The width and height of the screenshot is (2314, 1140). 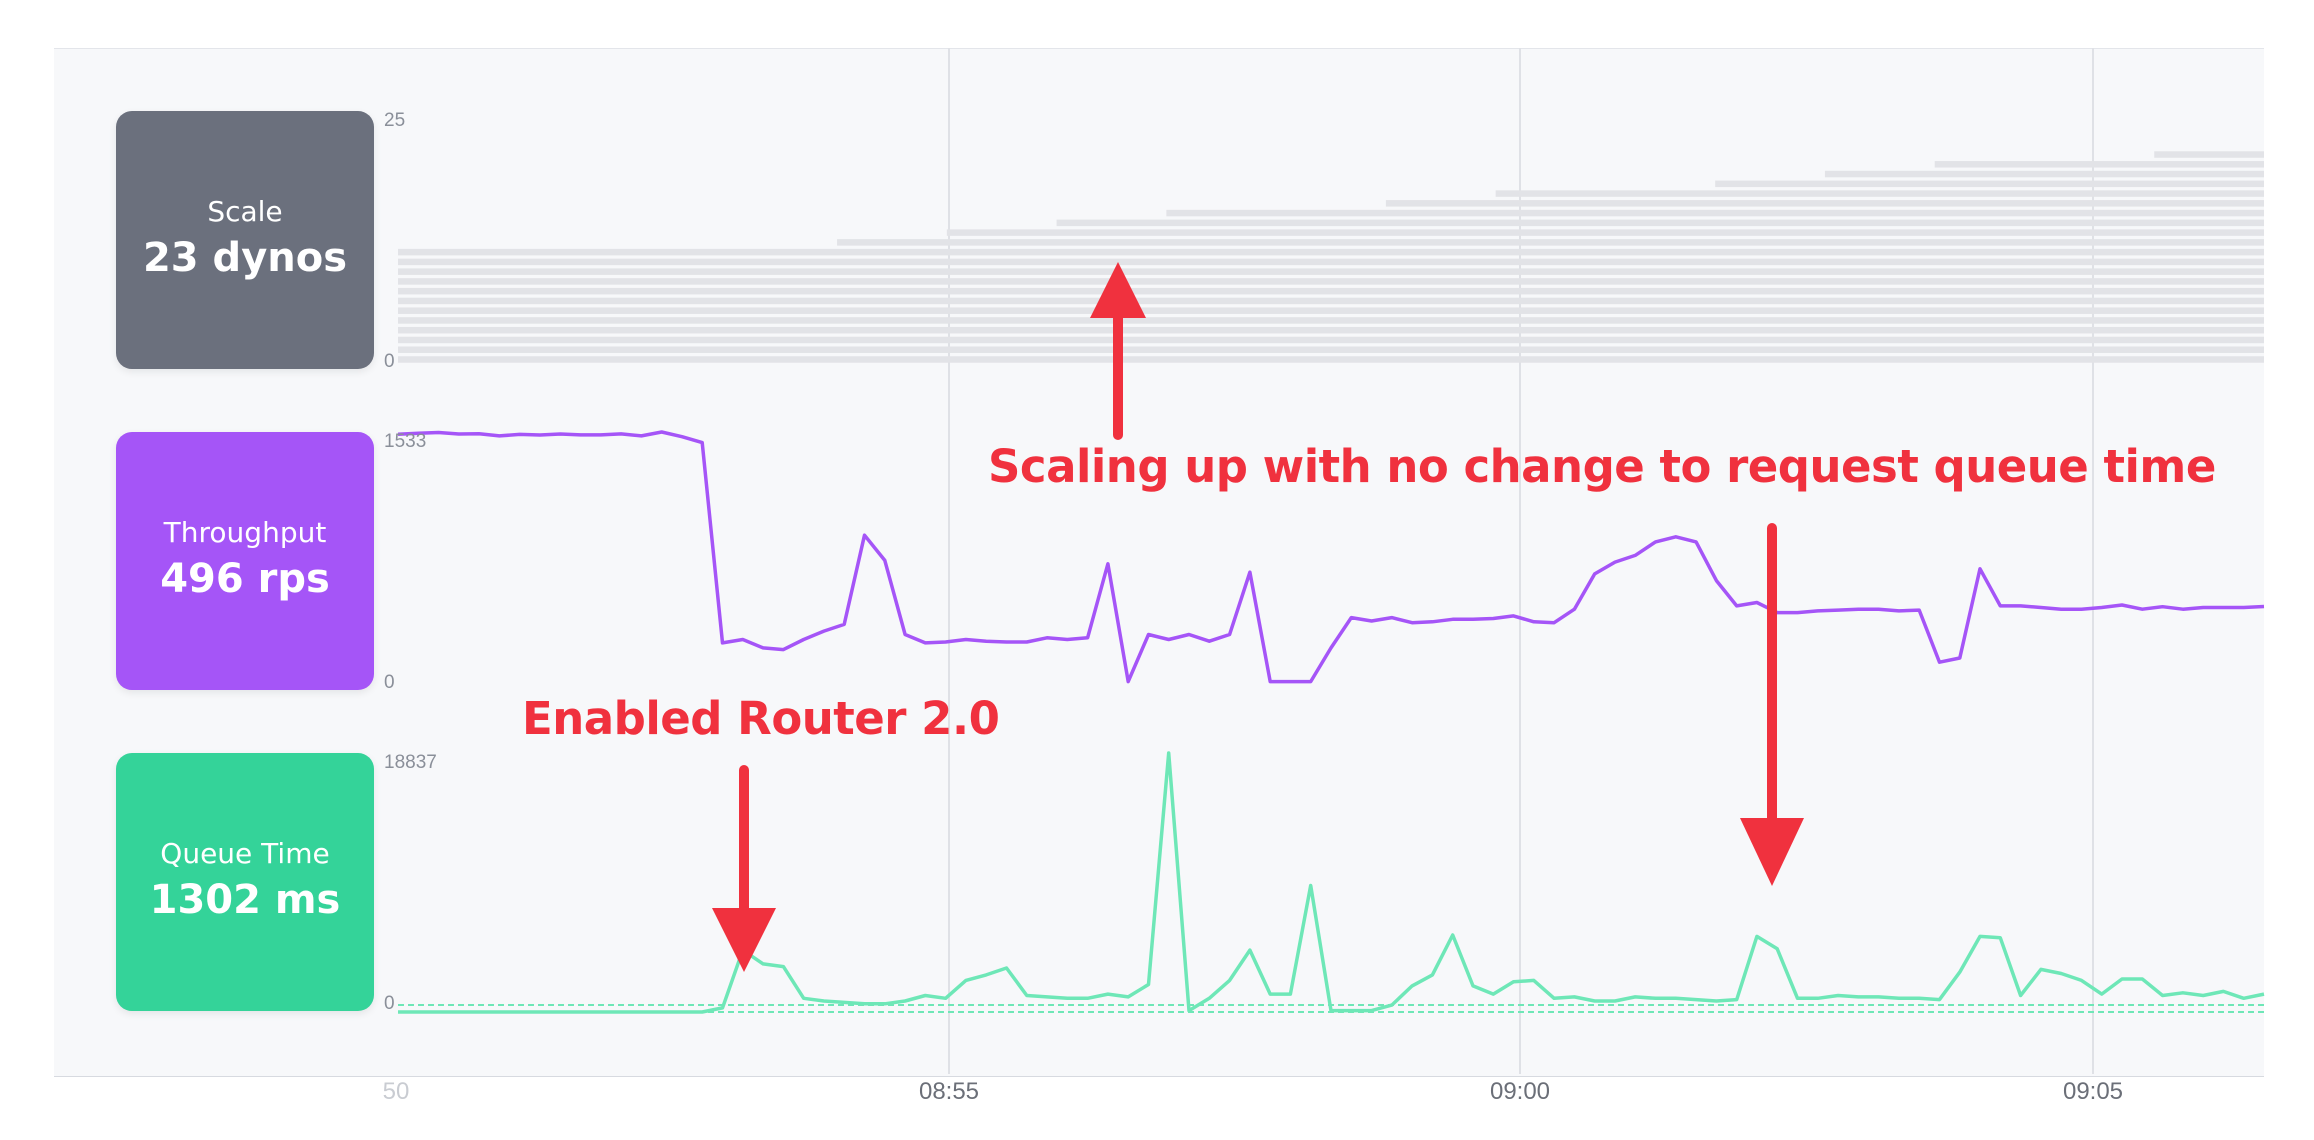 I want to click on router-annotation: Enabled Router 2.0, so click(x=761, y=718).